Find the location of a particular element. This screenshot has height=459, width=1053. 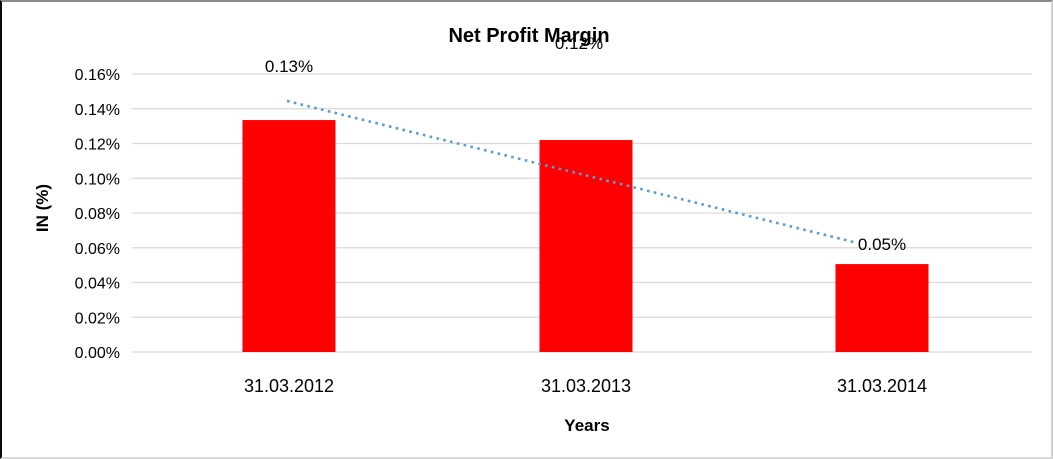

x-category-label: 31.03.2014 is located at coordinates (882, 386).